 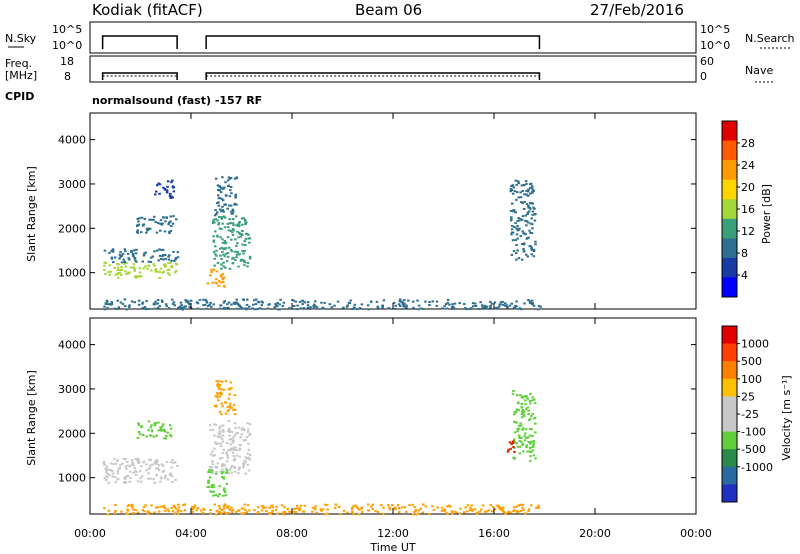 What do you see at coordinates (72, 478) in the screenshot?
I see `ytick-label: 1000` at bounding box center [72, 478].